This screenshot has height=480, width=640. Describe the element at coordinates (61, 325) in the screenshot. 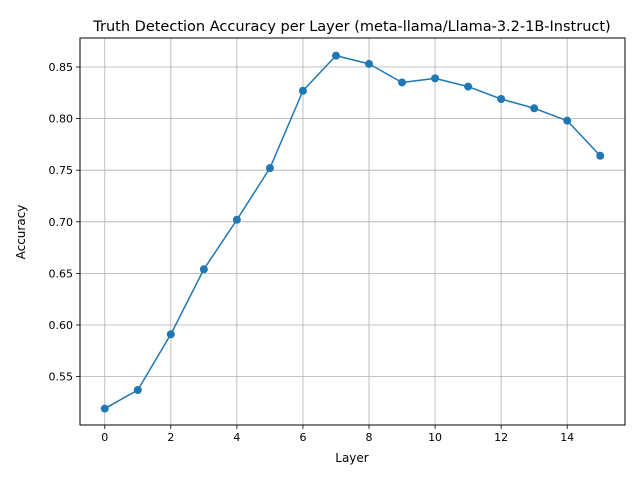

I see `y-tick-label: 0.60` at that location.